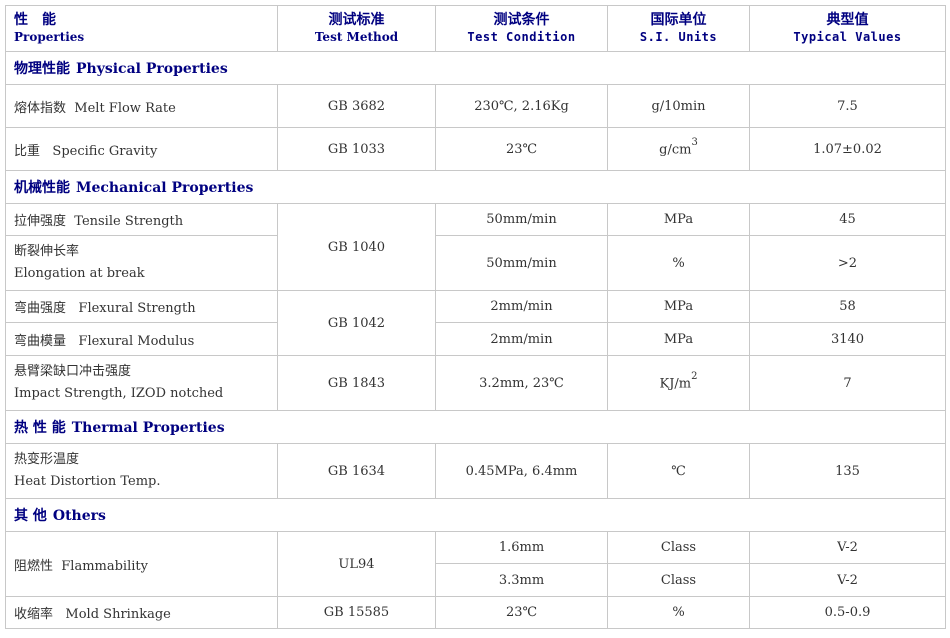 The height and width of the screenshot is (638, 950). Describe the element at coordinates (87, 481) in the screenshot. I see `property-en: Heat Distortion Temp.` at that location.